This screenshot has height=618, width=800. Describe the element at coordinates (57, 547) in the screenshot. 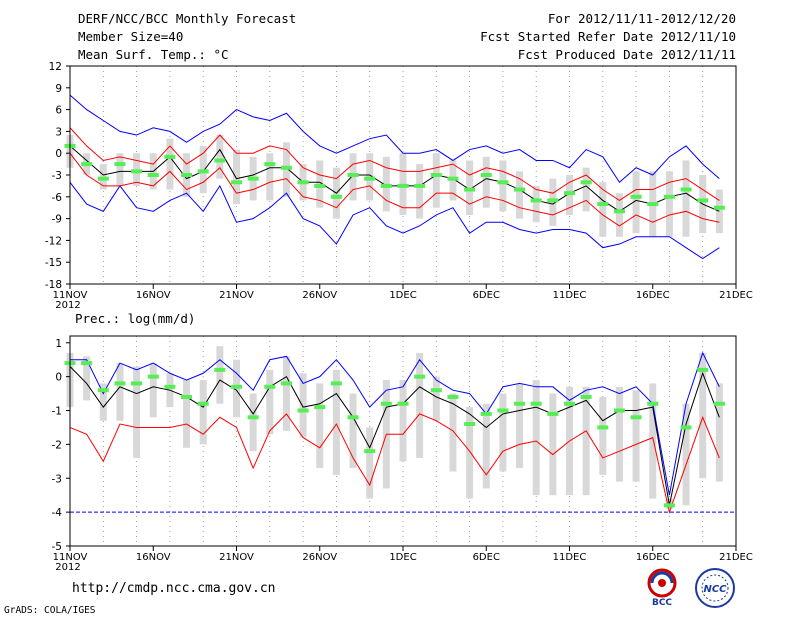

I see `prec-ytick-label: -5` at that location.